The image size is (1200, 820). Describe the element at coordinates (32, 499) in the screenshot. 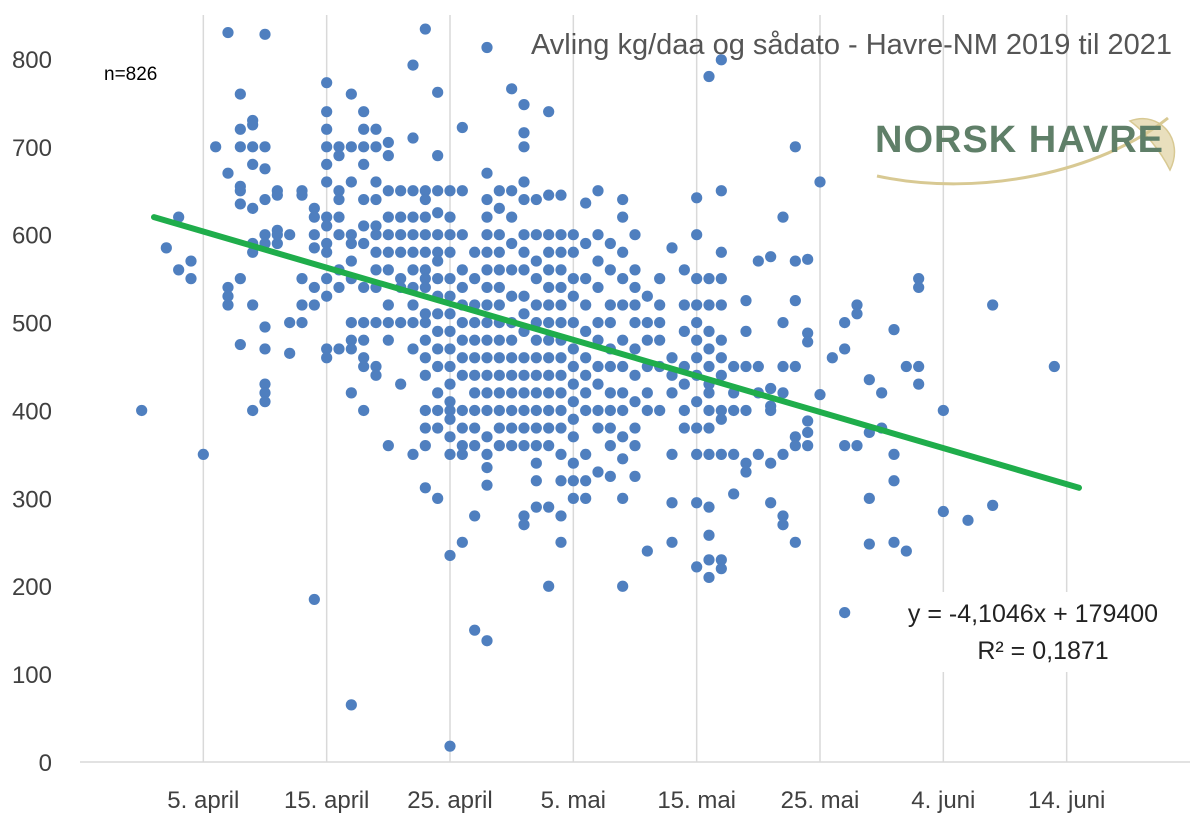

I see `y-tick-label: 300` at that location.